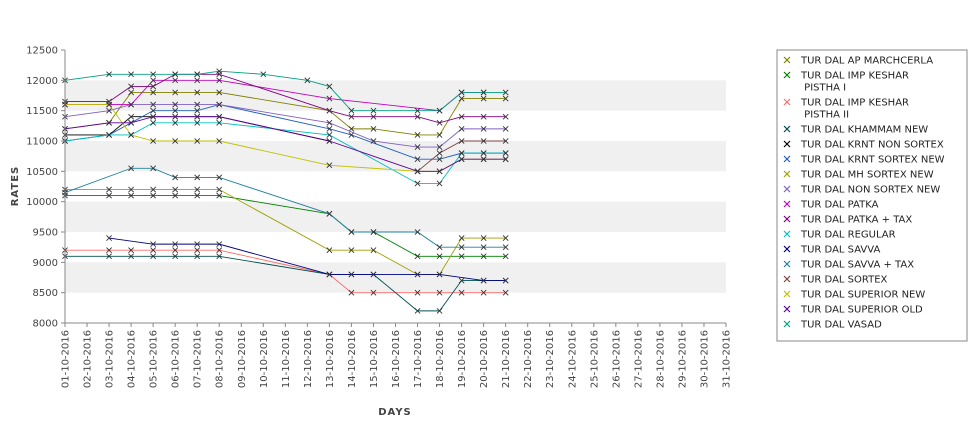  What do you see at coordinates (870, 190) in the screenshot?
I see `legend-entry: TUR DAL NON SORTEX NEW` at bounding box center [870, 190].